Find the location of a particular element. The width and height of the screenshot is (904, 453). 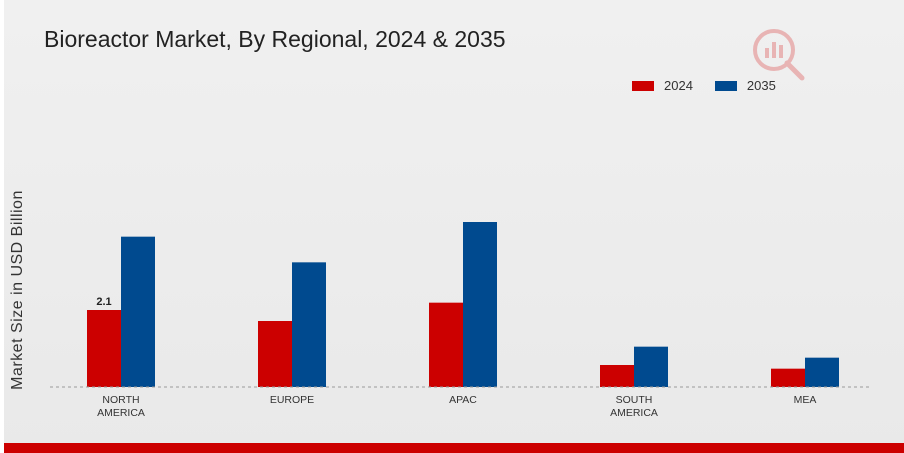

legend-item-2035: 2035 is located at coordinates (745, 85).